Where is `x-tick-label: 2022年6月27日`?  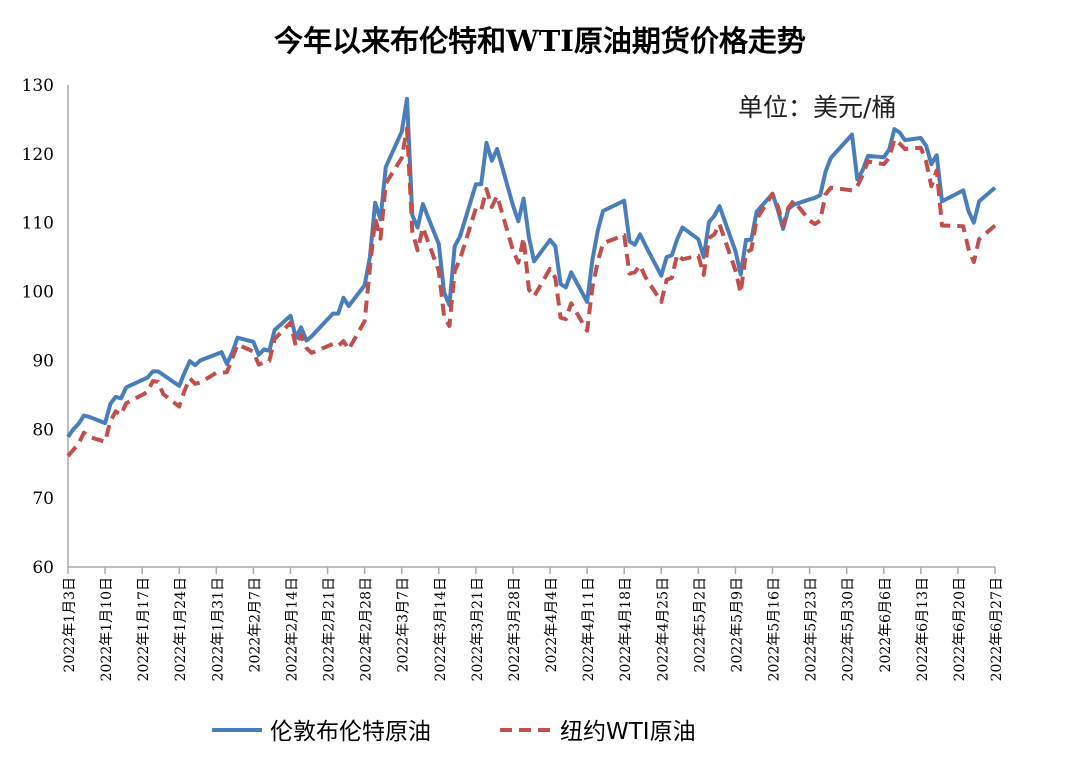 x-tick-label: 2022年6月27日 is located at coordinates (997, 629).